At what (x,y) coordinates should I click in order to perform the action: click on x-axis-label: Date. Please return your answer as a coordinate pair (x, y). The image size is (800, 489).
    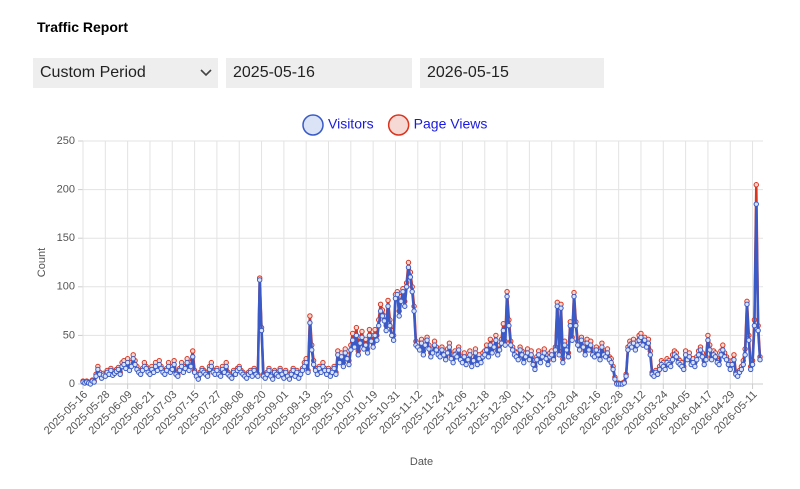
    Looking at the image, I should click on (421, 462).